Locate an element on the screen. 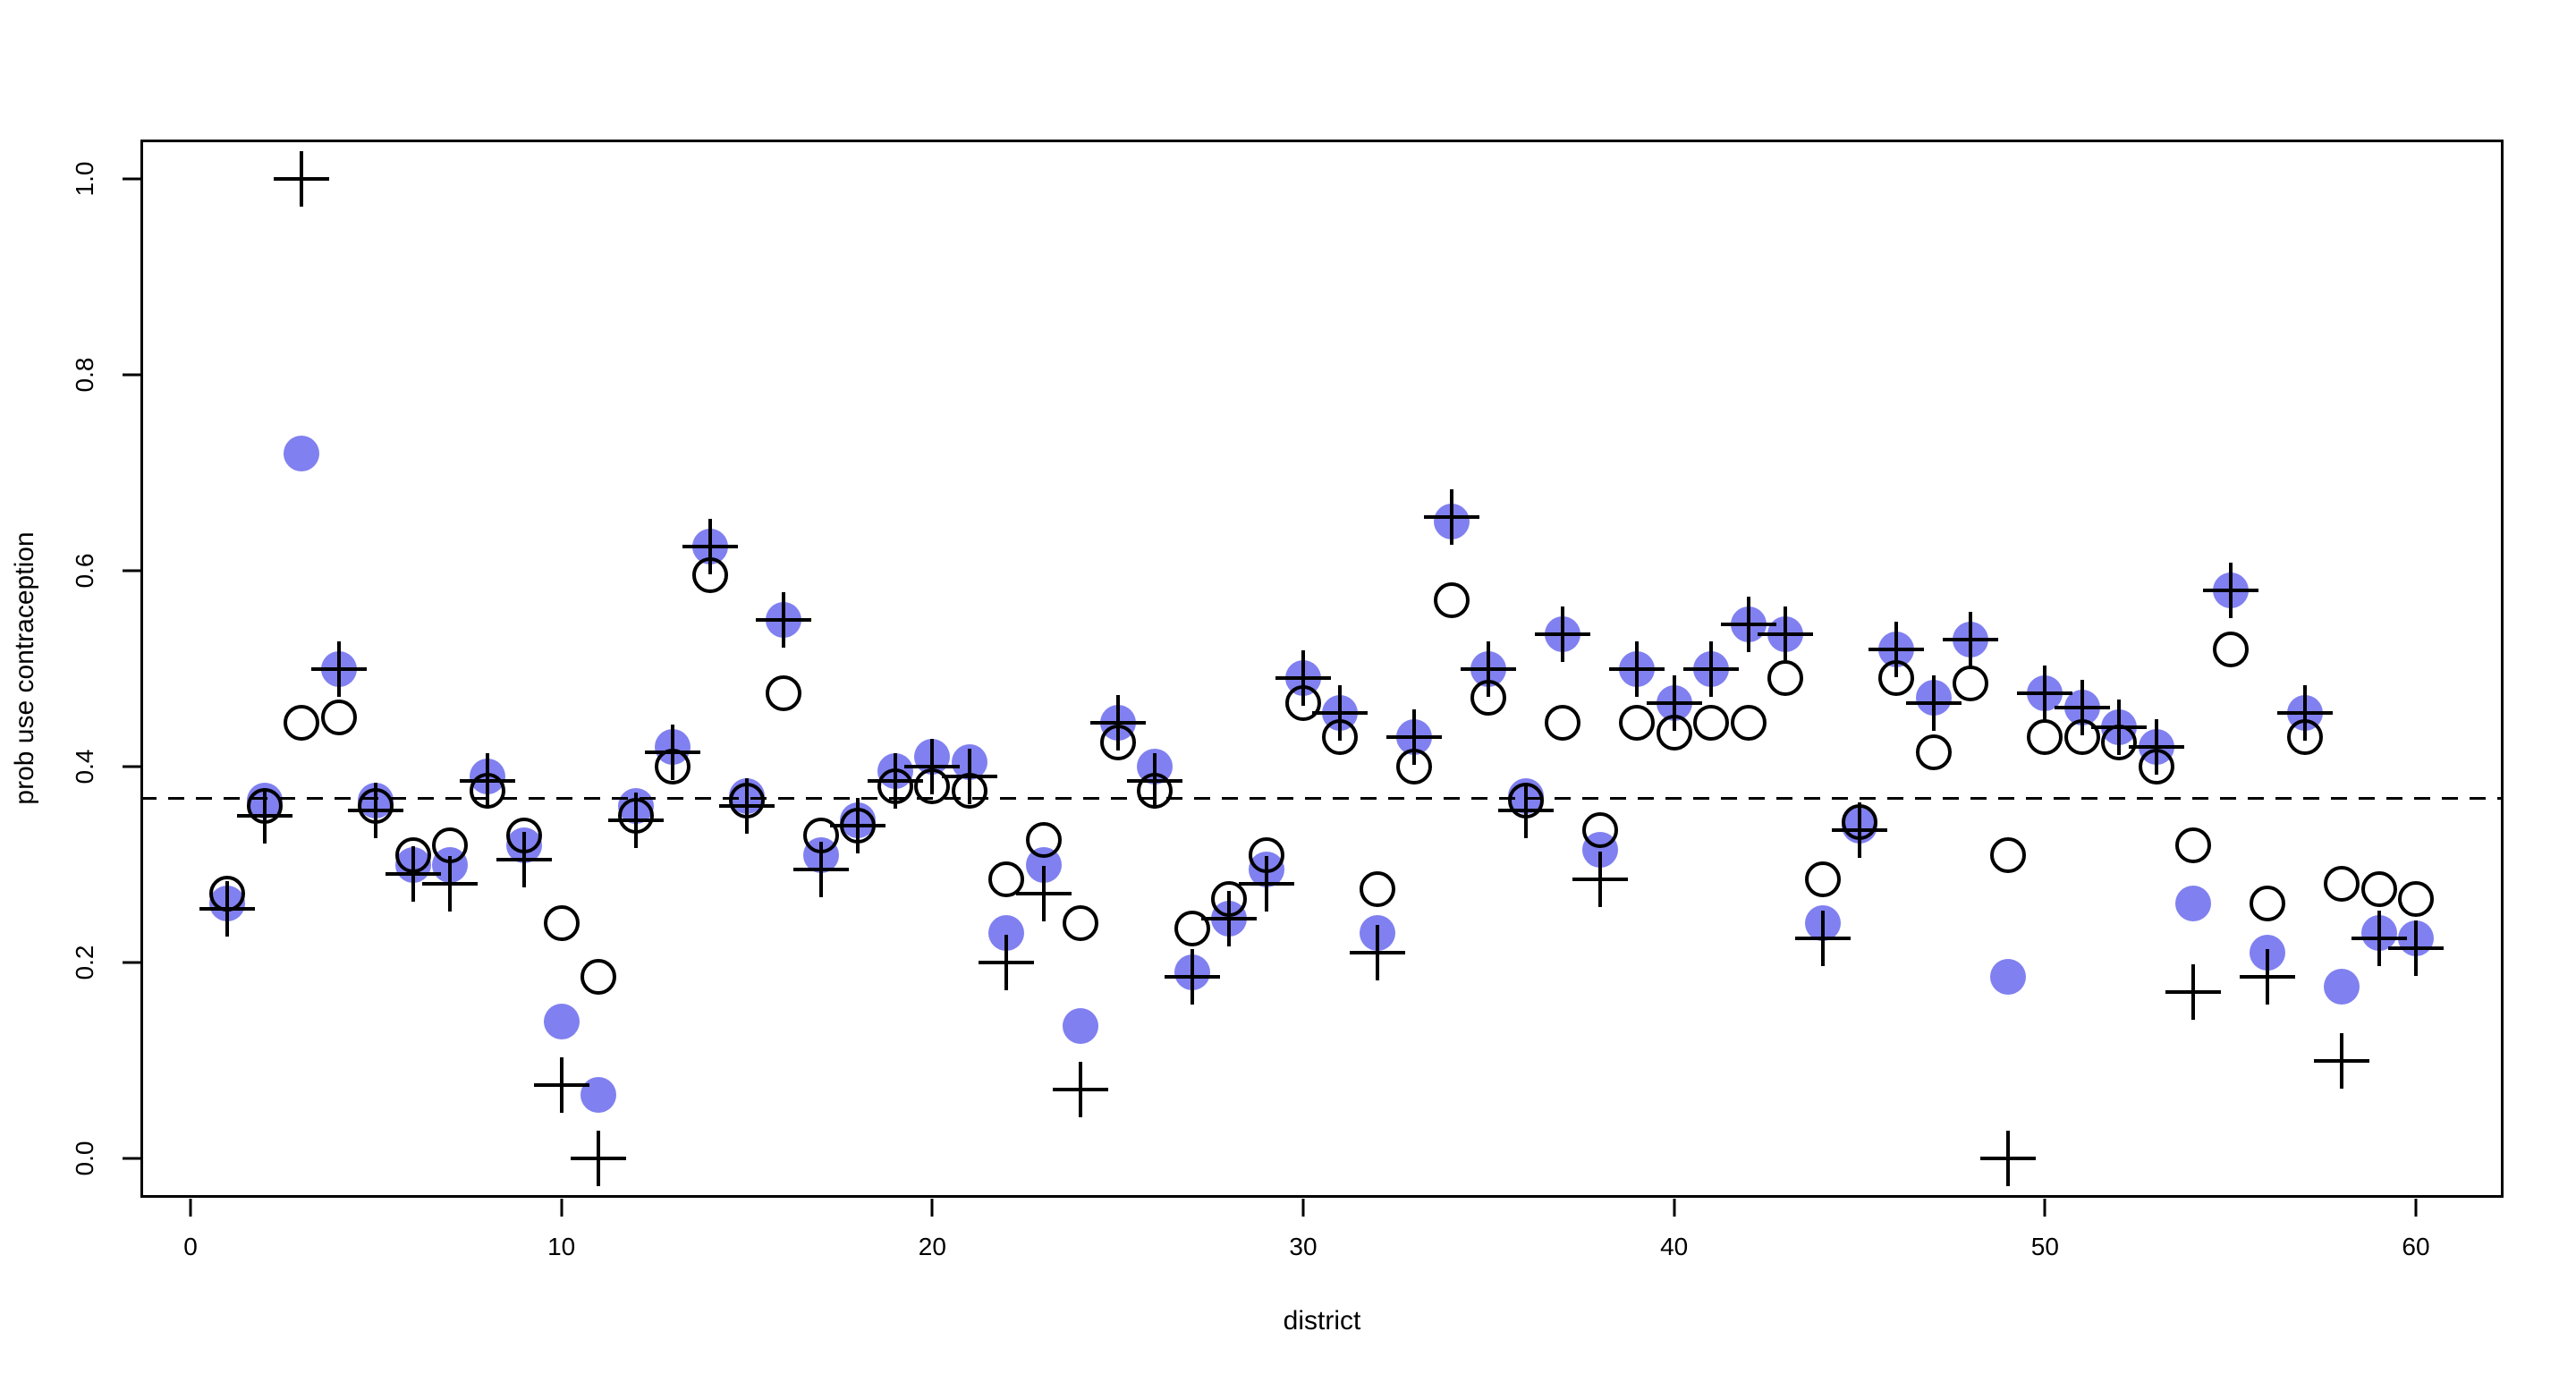  x-axis-title: district is located at coordinates (1322, 1321).